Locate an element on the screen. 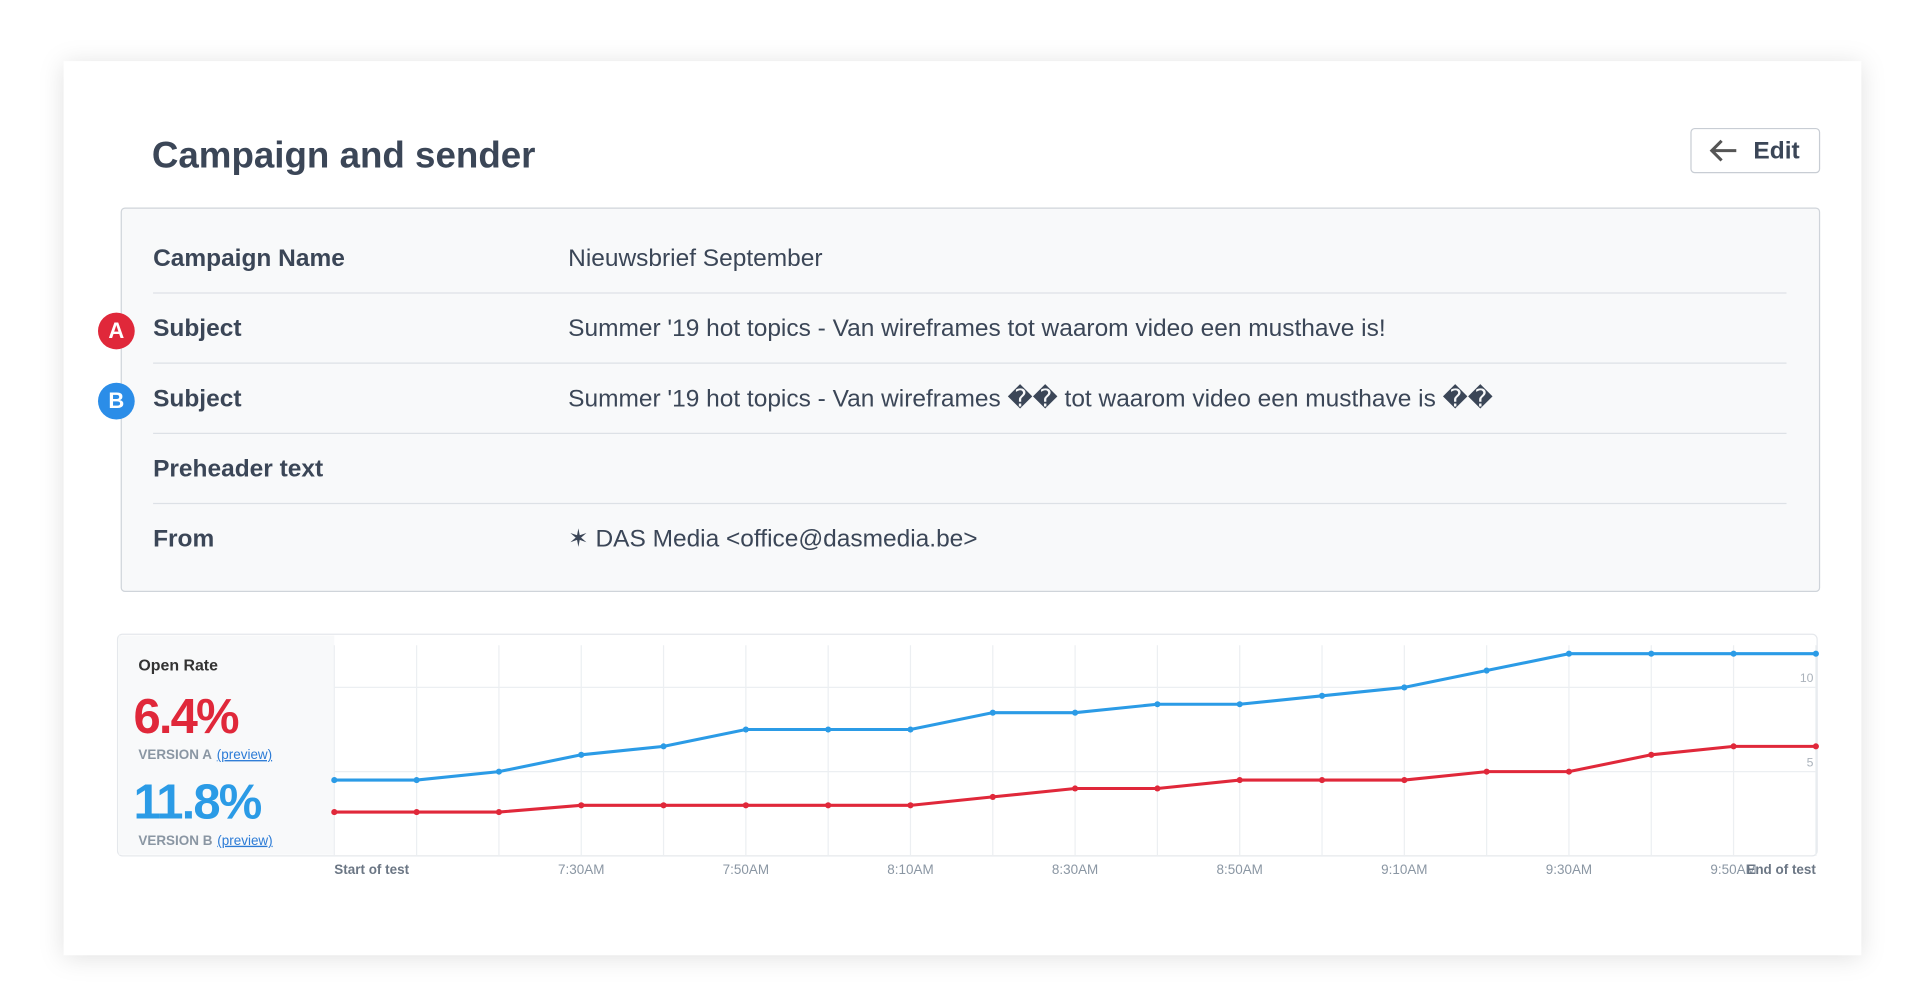  section-title: Campaign and sender is located at coordinates (344, 155).